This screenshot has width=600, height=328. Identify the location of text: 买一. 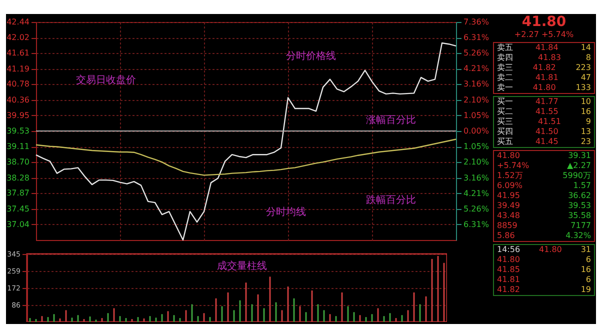
(505, 102).